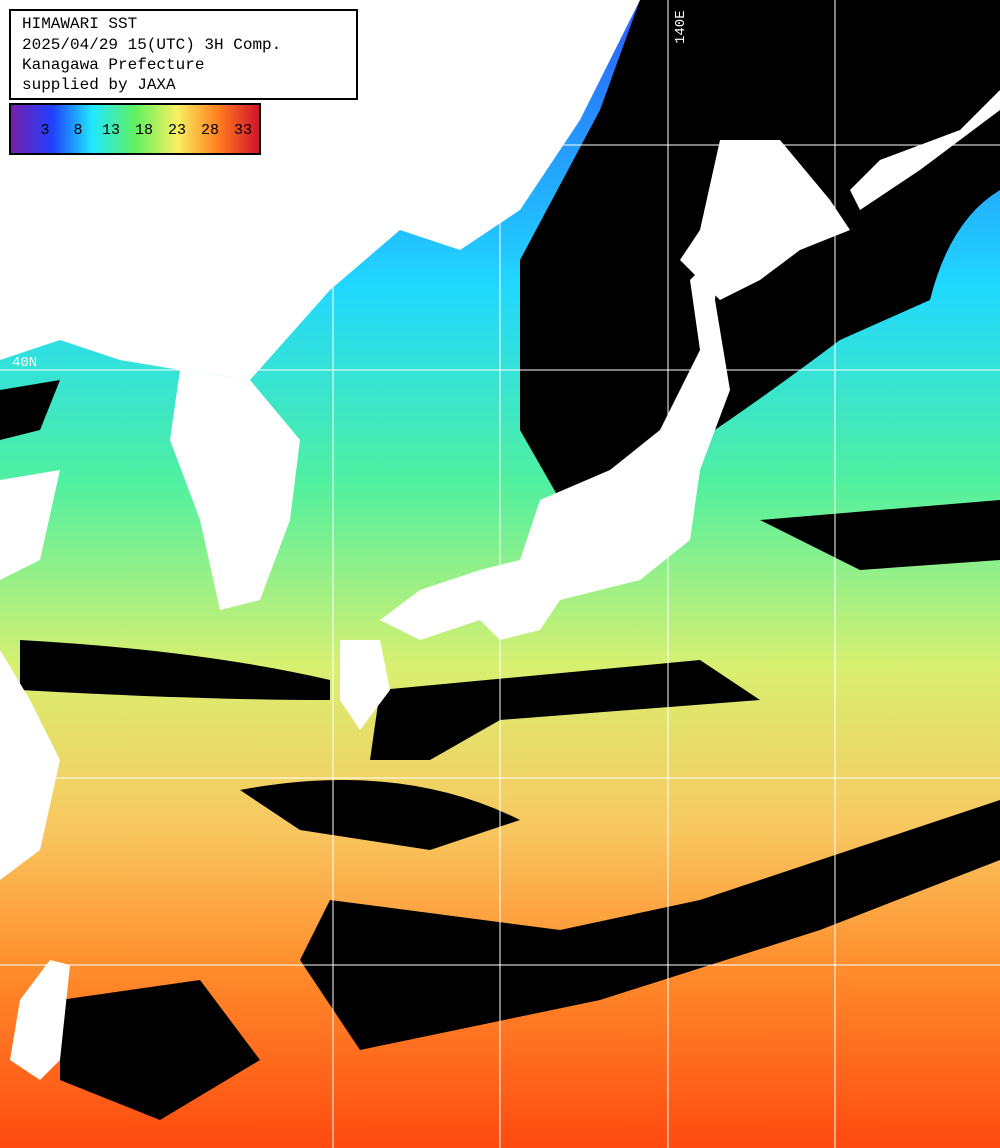 The width and height of the screenshot is (1000, 1148). I want to click on title: HIMAWARI SST, so click(79, 24).